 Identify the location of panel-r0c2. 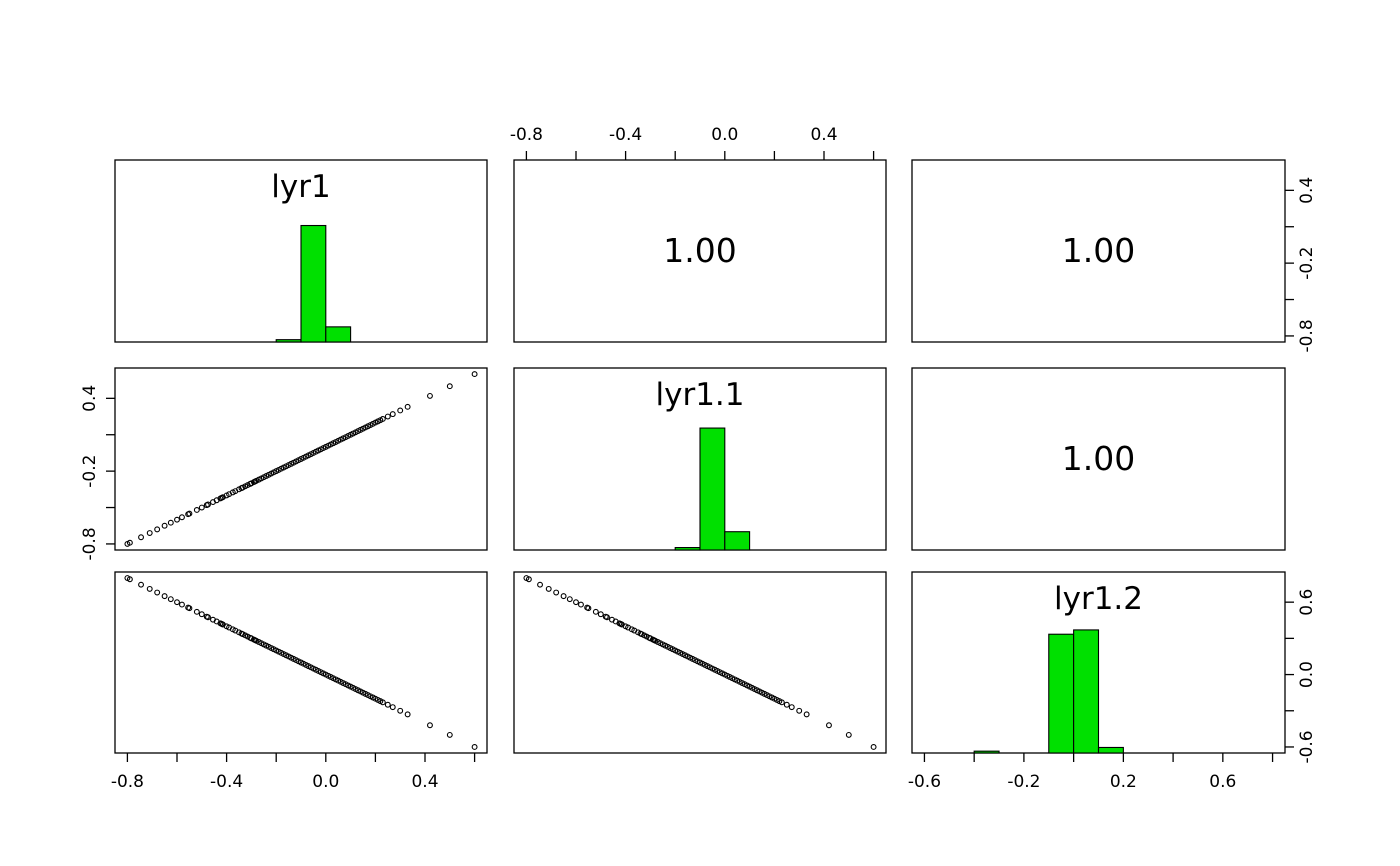
(1098, 251).